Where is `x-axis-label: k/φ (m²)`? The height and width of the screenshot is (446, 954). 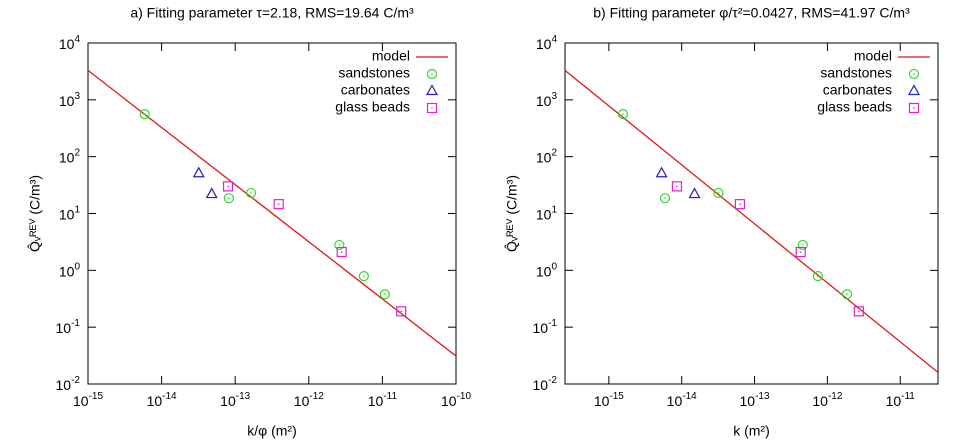
x-axis-label: k/φ (m²) is located at coordinates (272, 431).